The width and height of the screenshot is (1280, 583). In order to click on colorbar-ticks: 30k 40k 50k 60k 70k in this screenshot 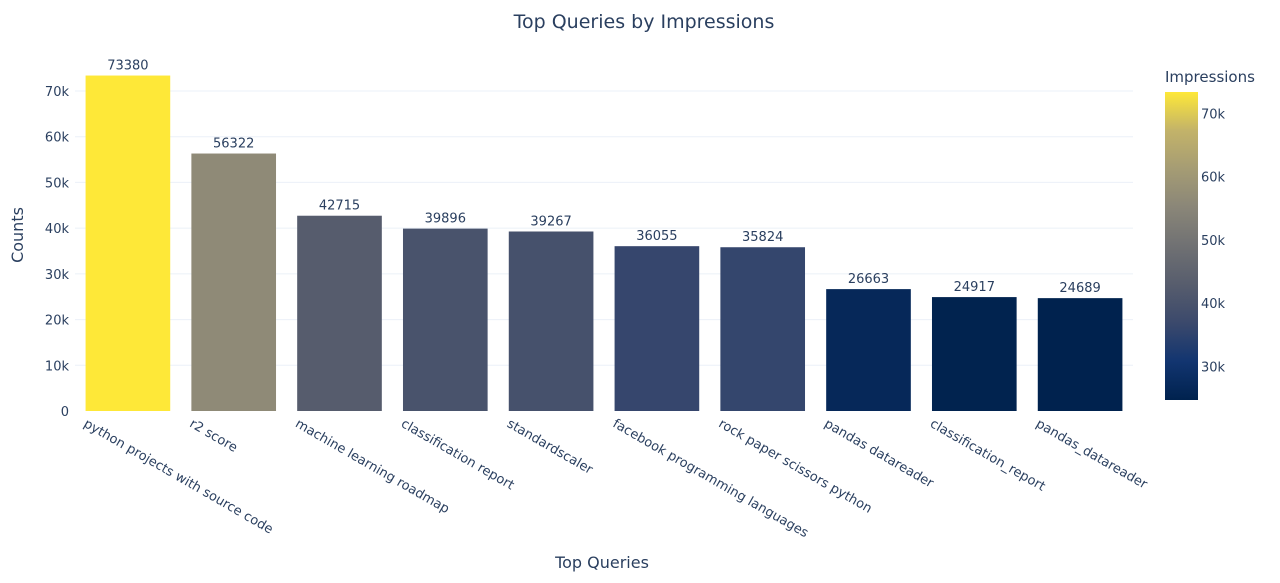, I will do `click(1213, 241)`.